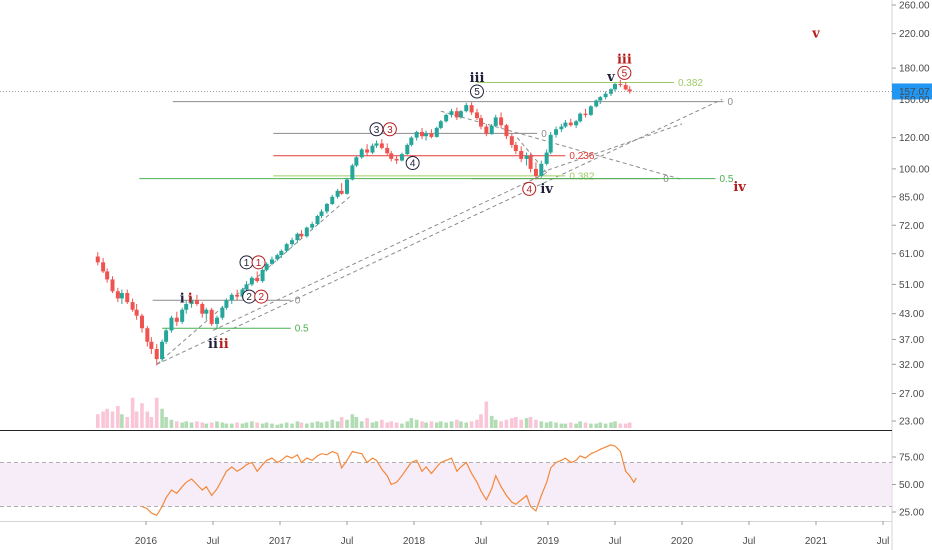  I want to click on wave-circle-label: 5, so click(477, 92).